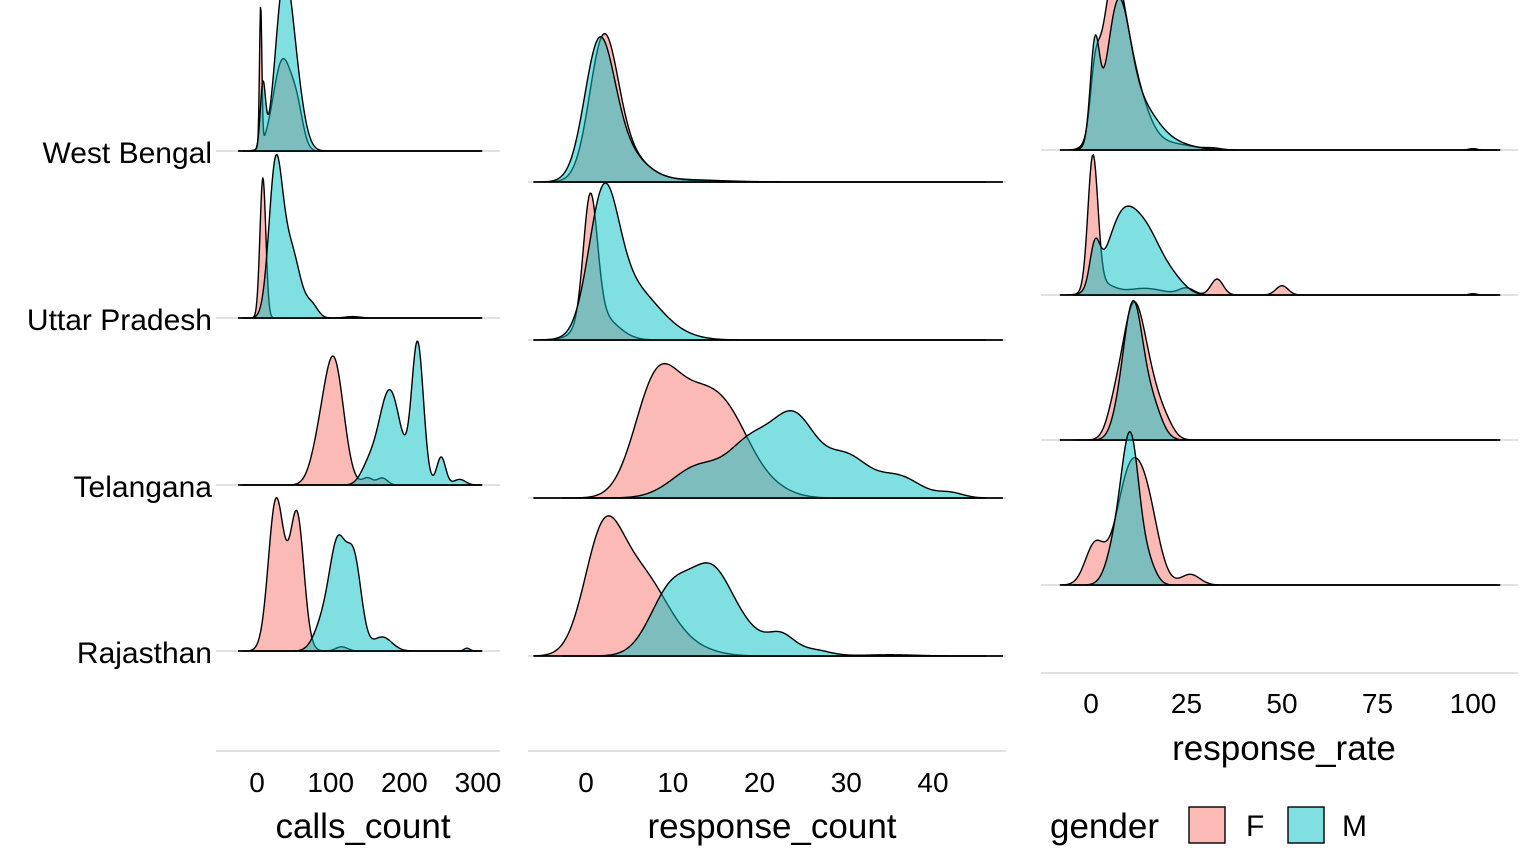 Image resolution: width=1536 pixels, height=864 pixels. Describe the element at coordinates (759, 782) in the screenshot. I see `x-tick-label: 20` at that location.